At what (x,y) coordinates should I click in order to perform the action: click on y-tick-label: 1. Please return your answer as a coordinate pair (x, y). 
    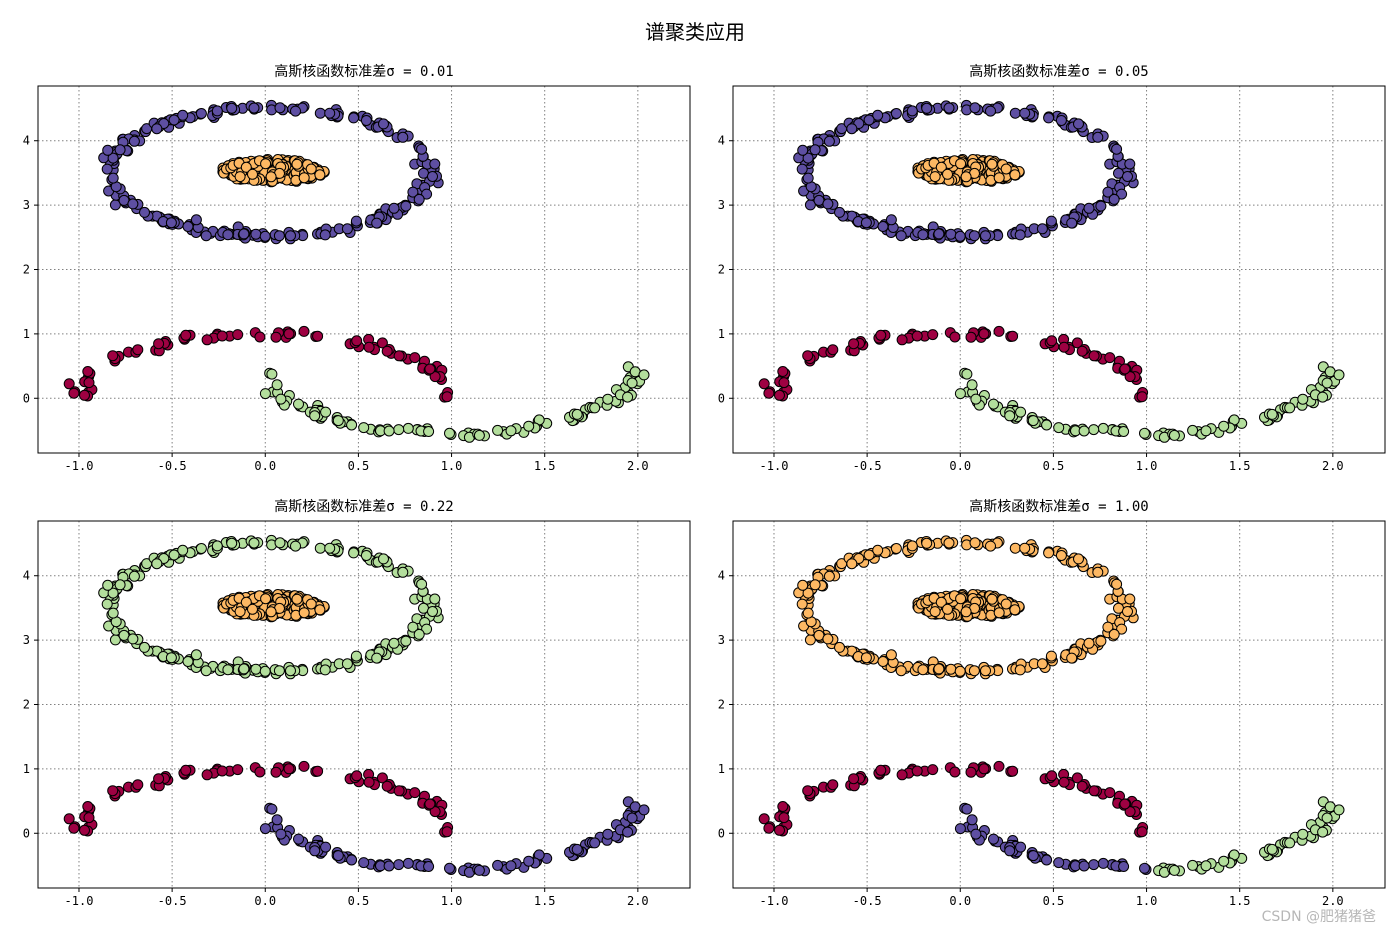
    Looking at the image, I should click on (721, 334).